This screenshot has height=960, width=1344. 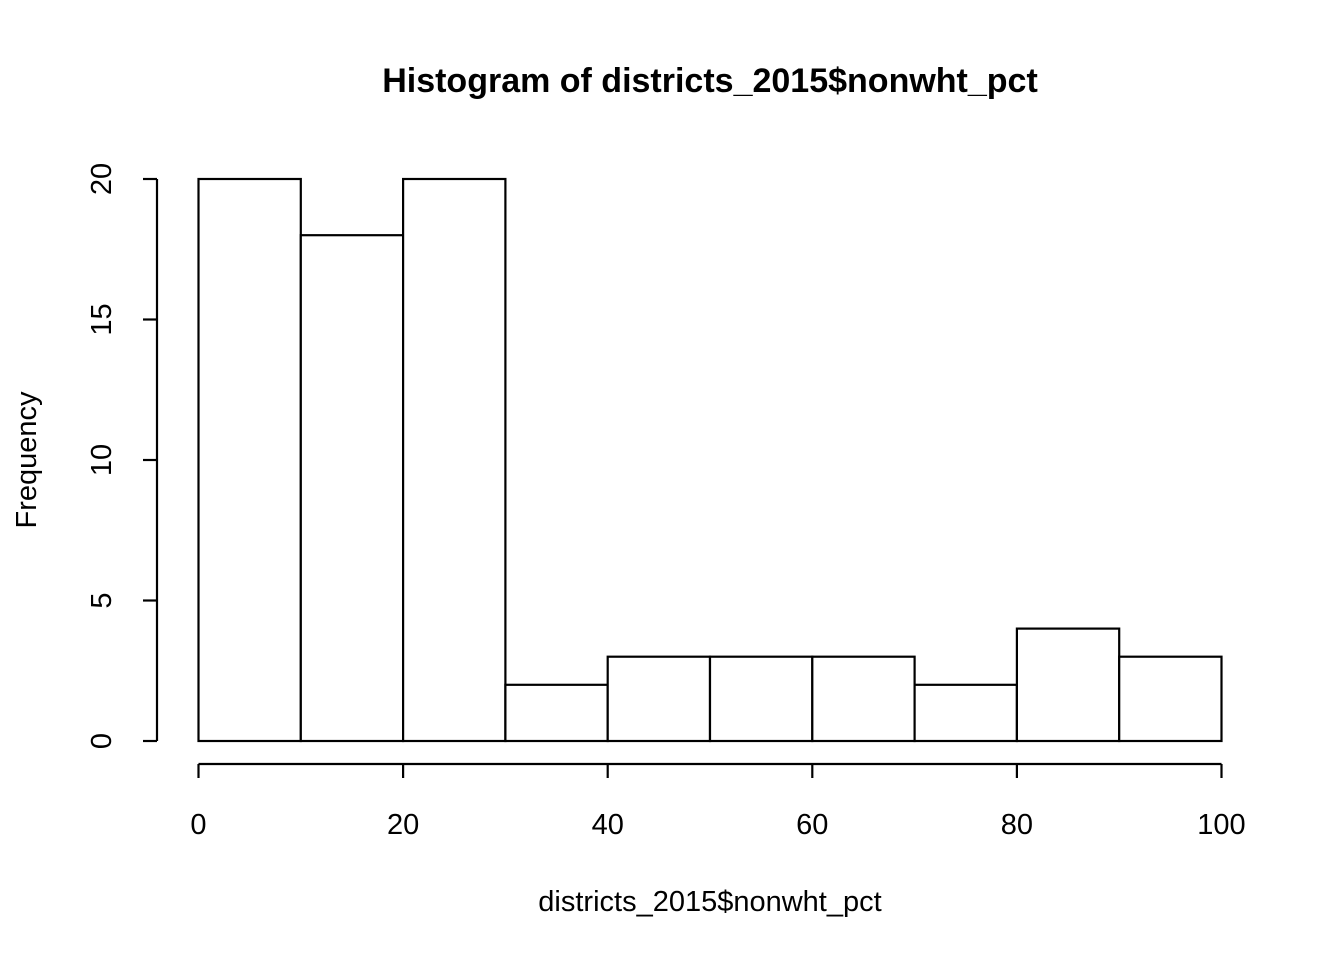 What do you see at coordinates (608, 825) in the screenshot?
I see `x-tick-label: 40` at bounding box center [608, 825].